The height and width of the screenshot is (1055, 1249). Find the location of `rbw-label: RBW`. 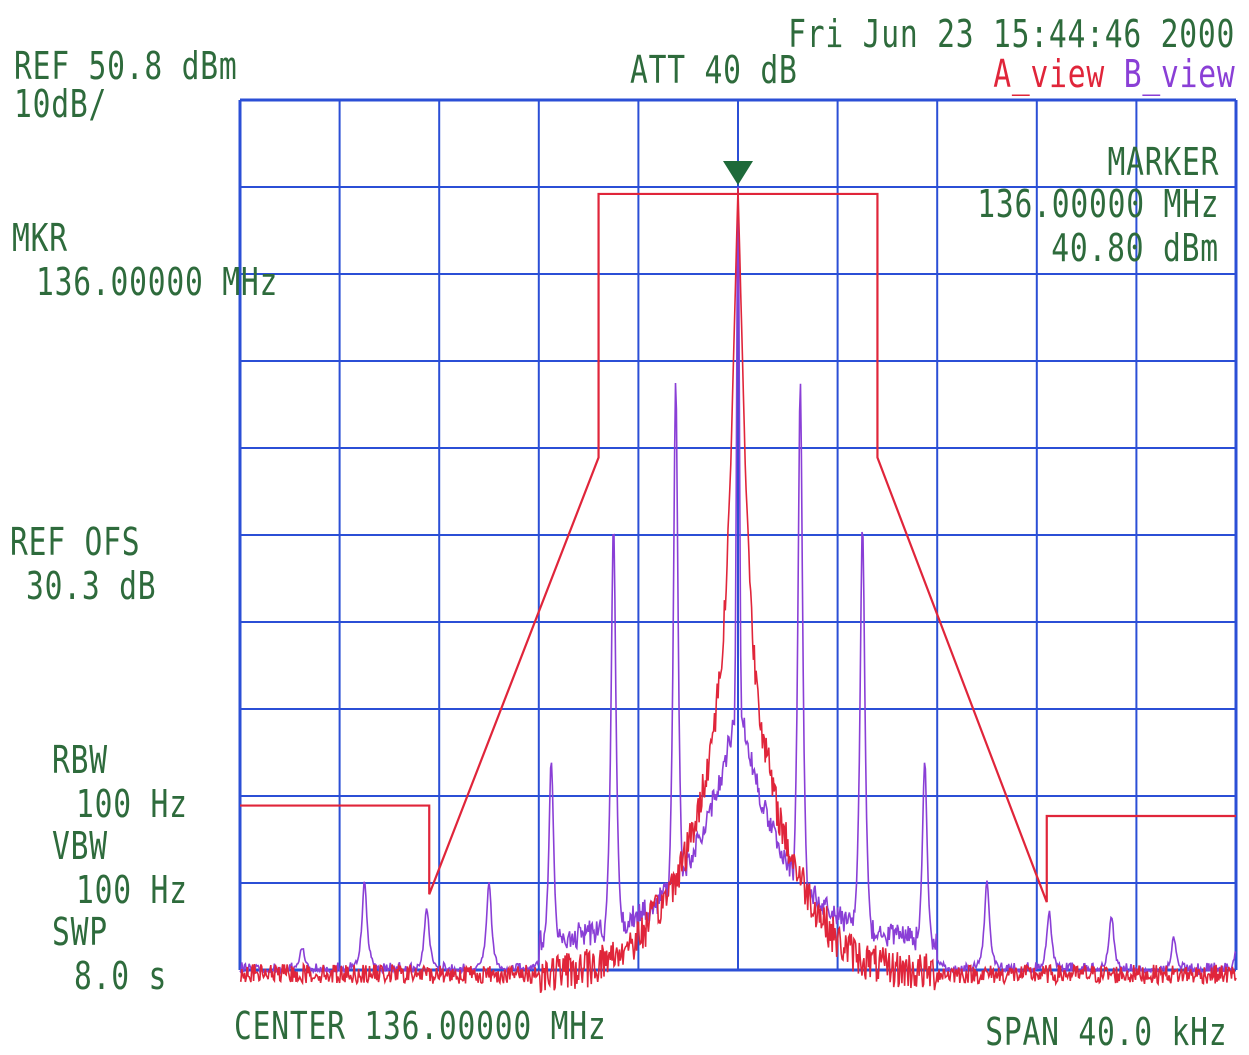

rbw-label: RBW is located at coordinates (80, 760).